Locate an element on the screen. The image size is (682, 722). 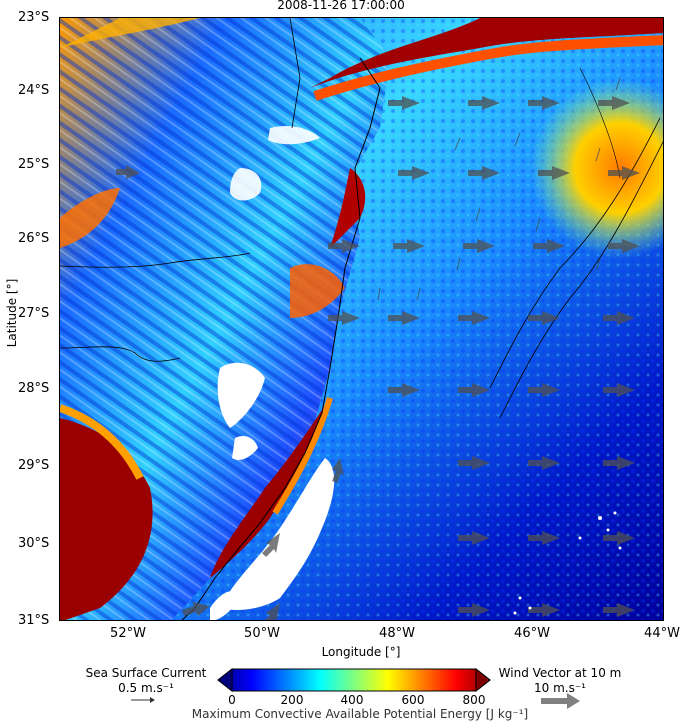
lon-tick-48: 48°W is located at coordinates (397, 633).